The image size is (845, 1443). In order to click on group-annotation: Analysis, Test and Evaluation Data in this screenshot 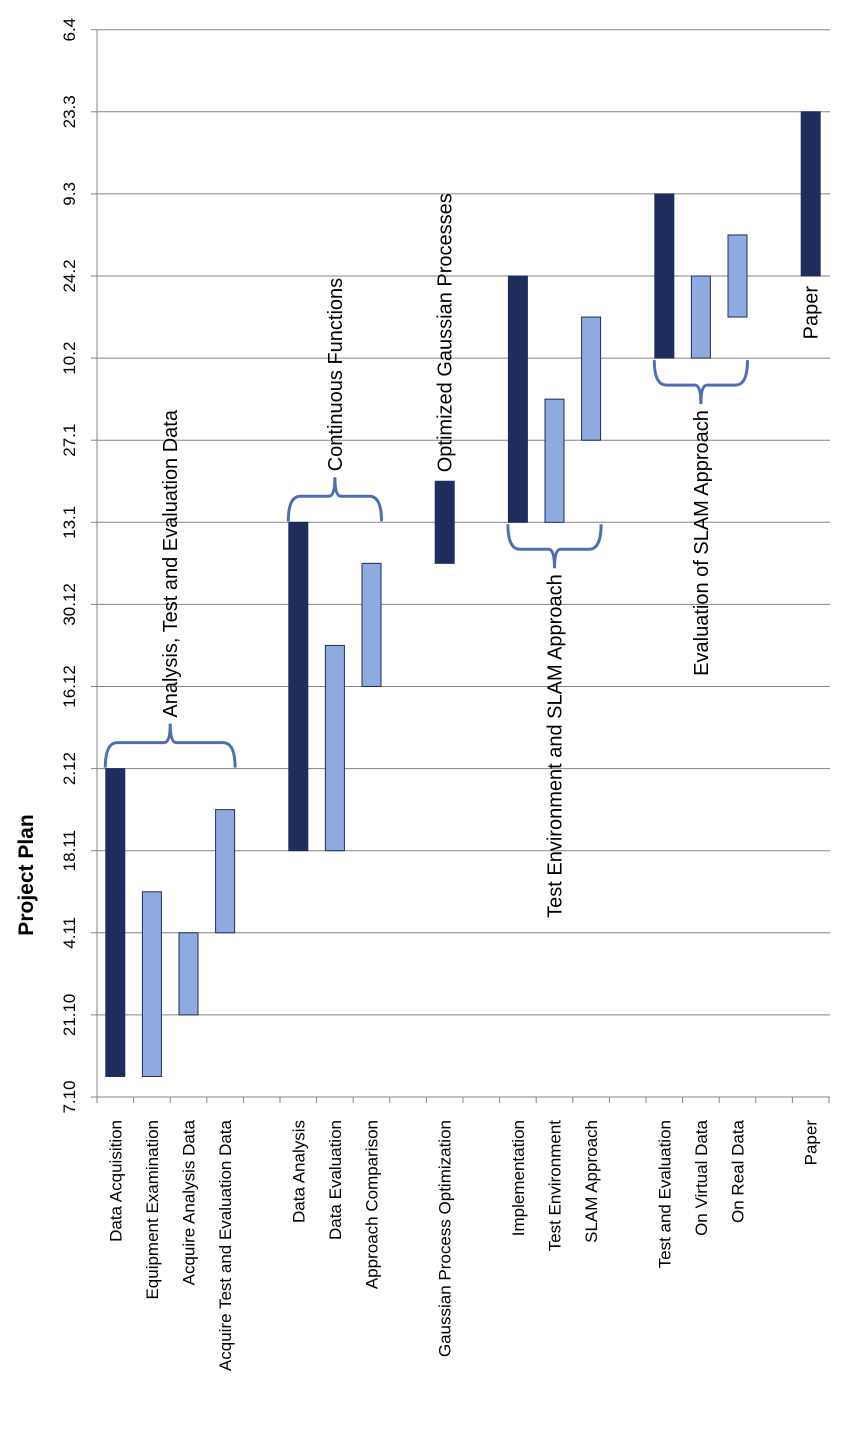, I will do `click(171, 563)`.